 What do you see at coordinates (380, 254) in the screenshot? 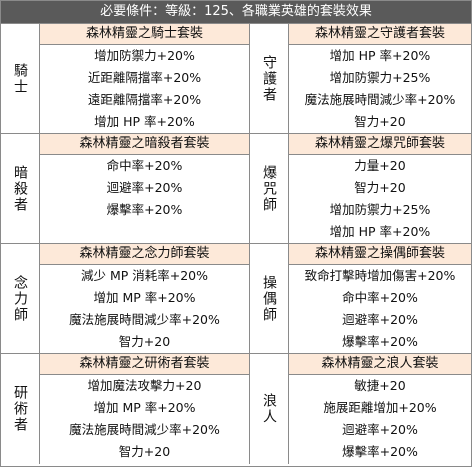
I see `set-name: 森林精靈之操偶師套裝` at bounding box center [380, 254].